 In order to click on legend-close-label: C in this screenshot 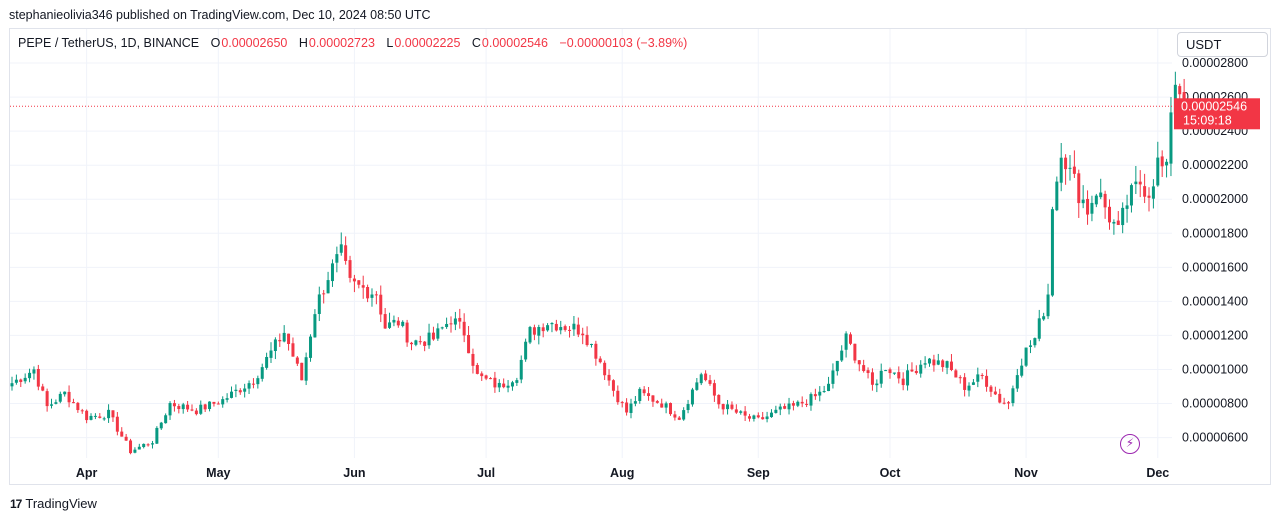, I will do `click(476, 43)`.